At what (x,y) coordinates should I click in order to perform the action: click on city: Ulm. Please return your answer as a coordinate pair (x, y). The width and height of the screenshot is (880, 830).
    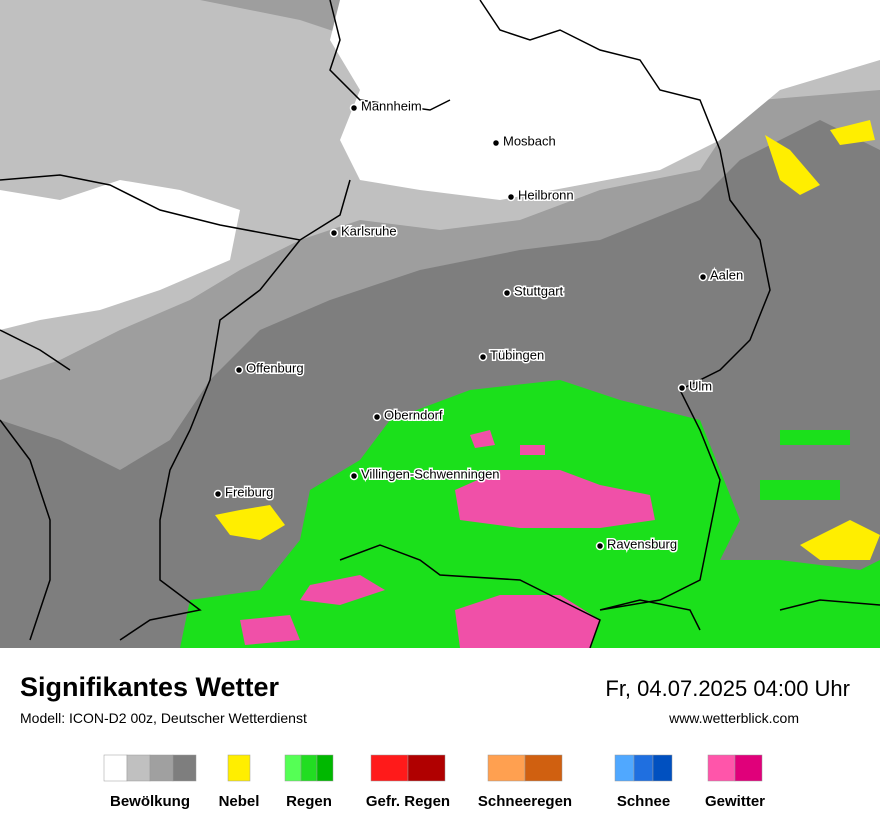
    Looking at the image, I should click on (695, 386).